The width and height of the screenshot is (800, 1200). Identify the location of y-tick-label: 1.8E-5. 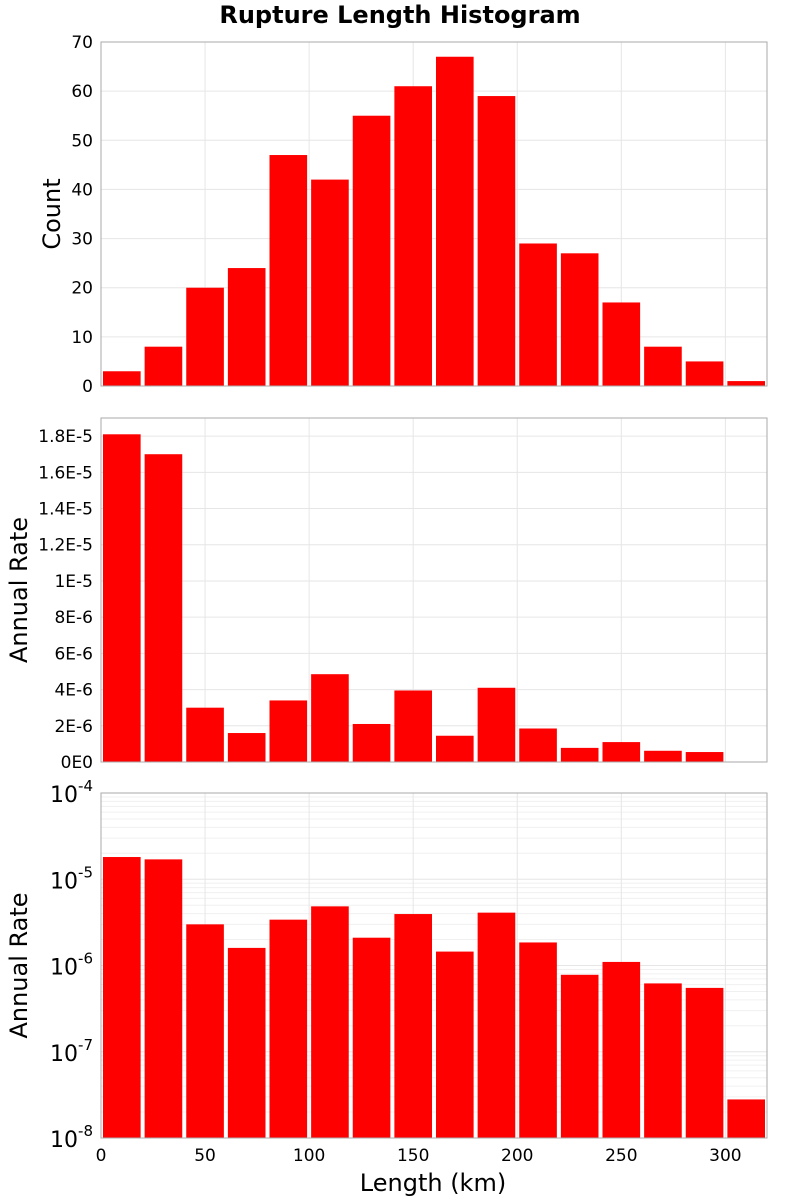
(65, 437).